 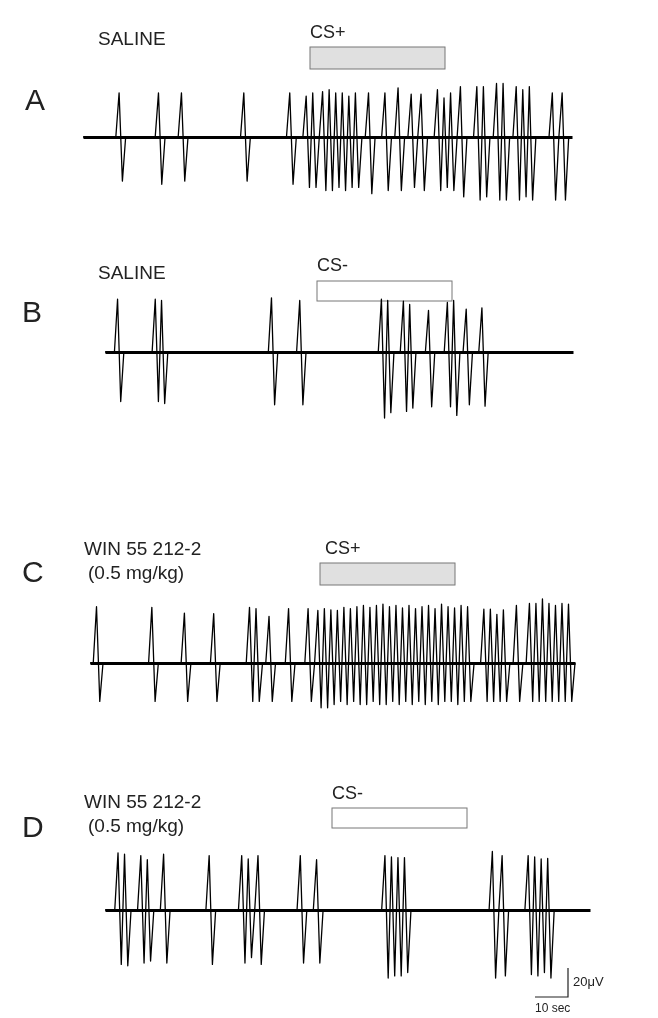 What do you see at coordinates (33, 571) in the screenshot?
I see `chart-title: C` at bounding box center [33, 571].